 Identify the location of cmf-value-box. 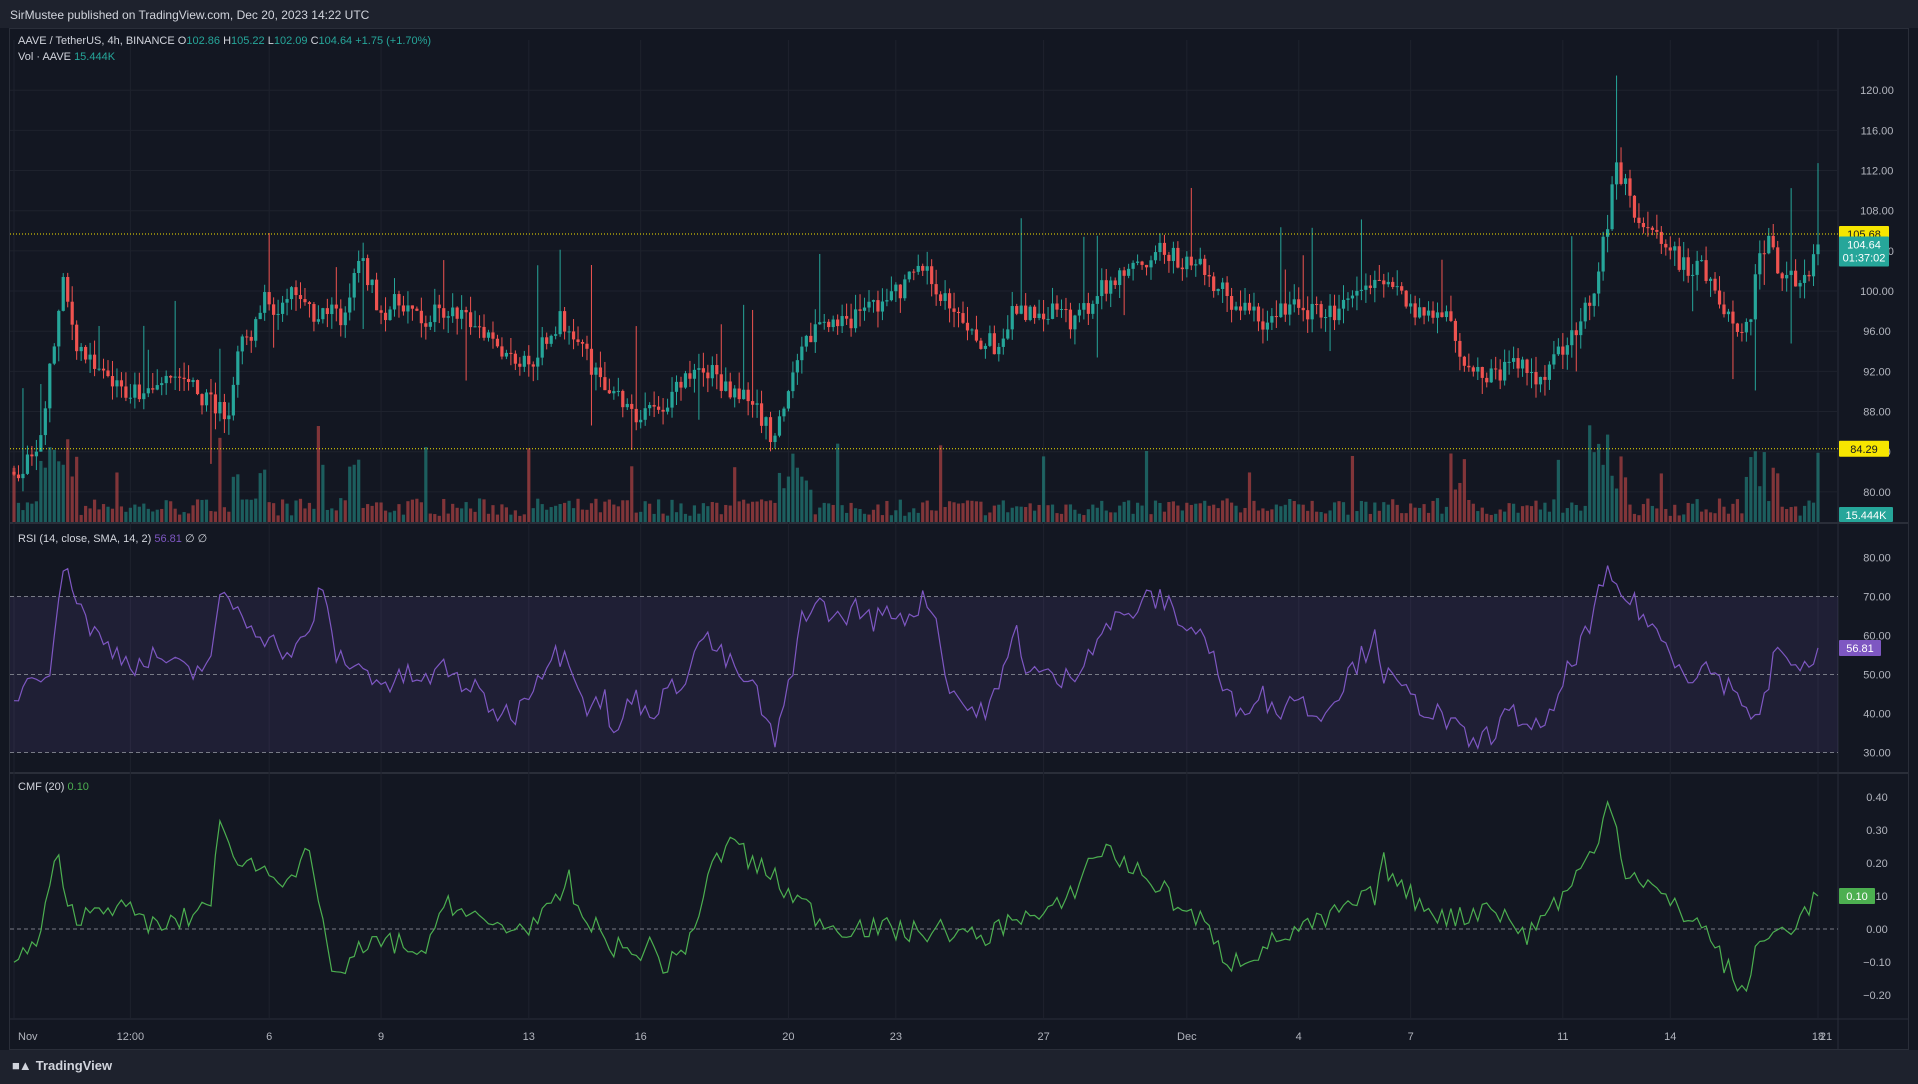
(1857, 896).